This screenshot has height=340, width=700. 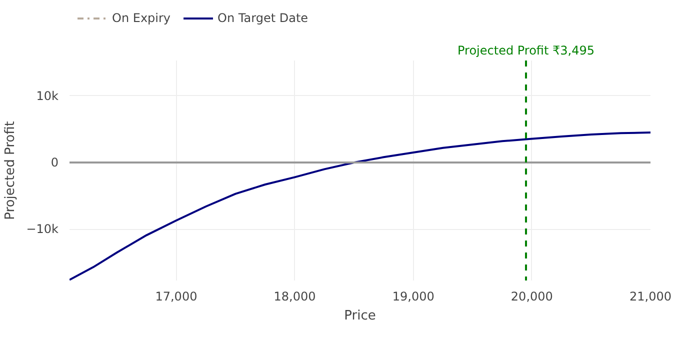 I want to click on x-tick-label: 18,000, so click(x=295, y=297).